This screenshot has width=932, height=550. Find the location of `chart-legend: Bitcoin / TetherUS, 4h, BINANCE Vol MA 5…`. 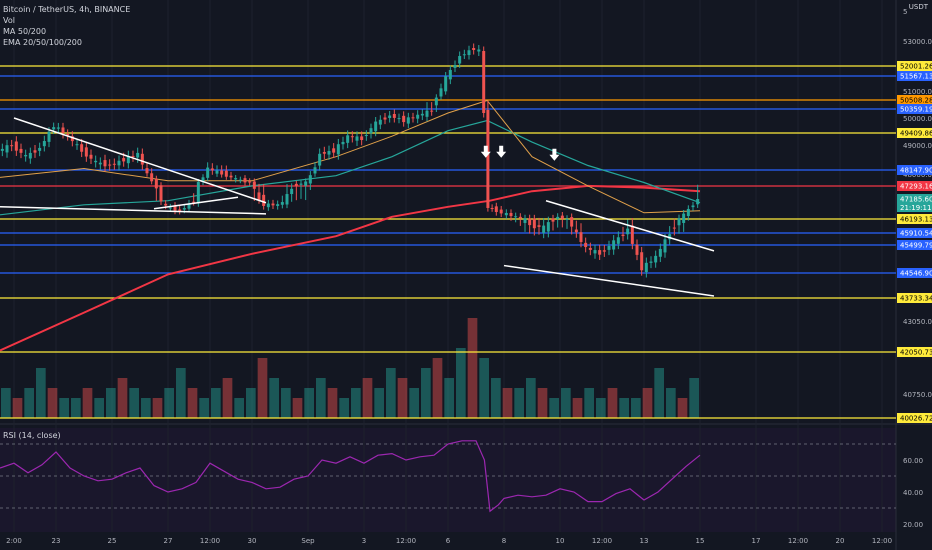

chart-legend: Bitcoin / TetherUS, 4h, BINANCE Vol MA 5… is located at coordinates (66, 26).